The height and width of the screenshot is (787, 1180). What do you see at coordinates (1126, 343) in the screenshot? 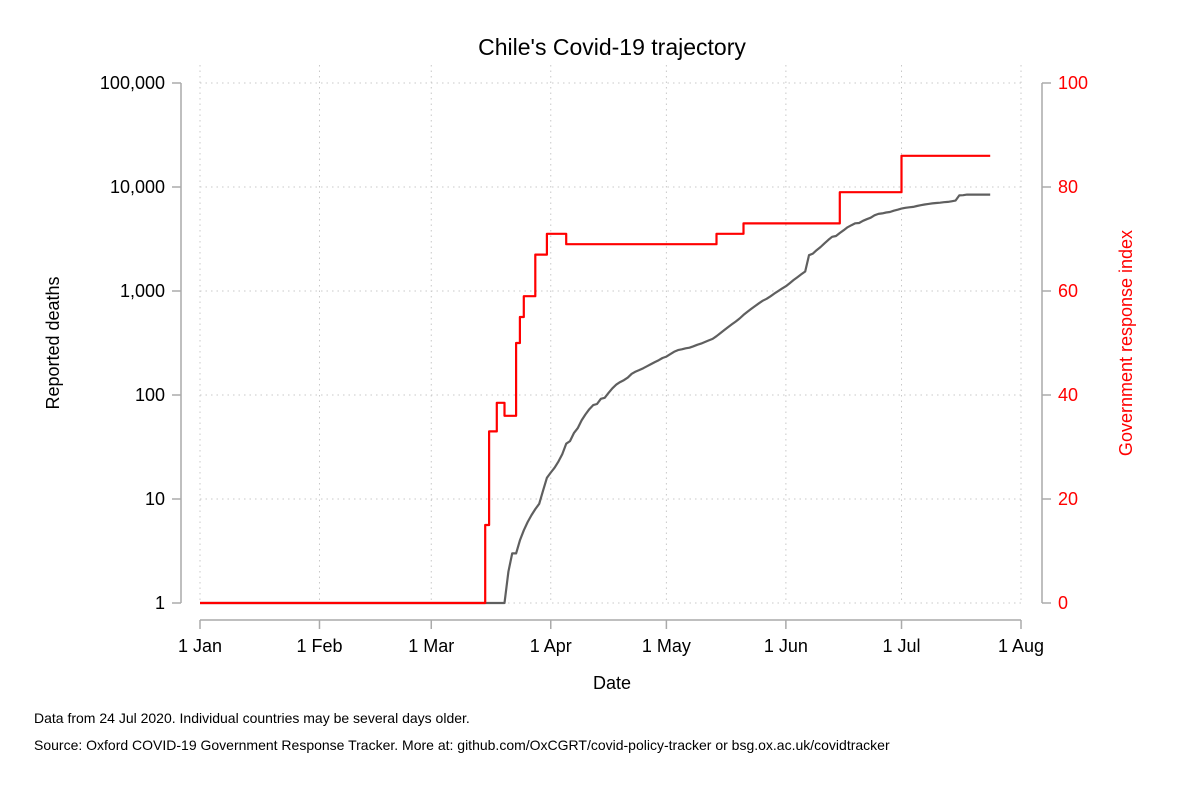
I see `y2-axis-label: Government response index` at bounding box center [1126, 343].